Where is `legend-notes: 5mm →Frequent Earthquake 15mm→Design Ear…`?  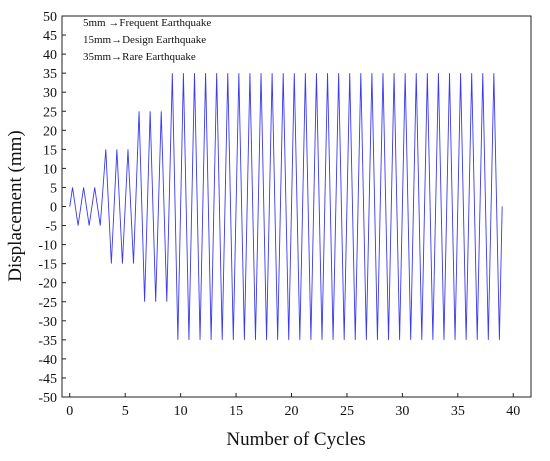 legend-notes: 5mm →Frequent Earthquake 15mm→Design Ear… is located at coordinates (147, 40).